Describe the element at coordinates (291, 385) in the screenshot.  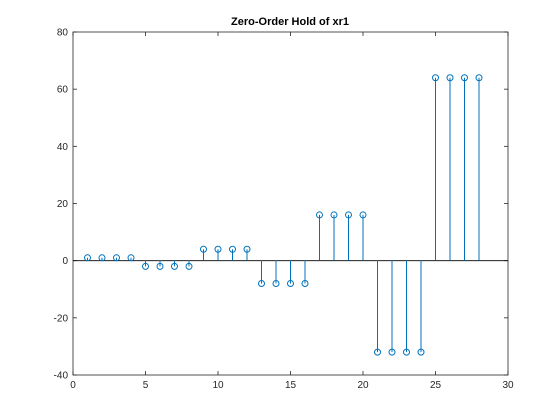
I see `x-tick-label: 15` at that location.